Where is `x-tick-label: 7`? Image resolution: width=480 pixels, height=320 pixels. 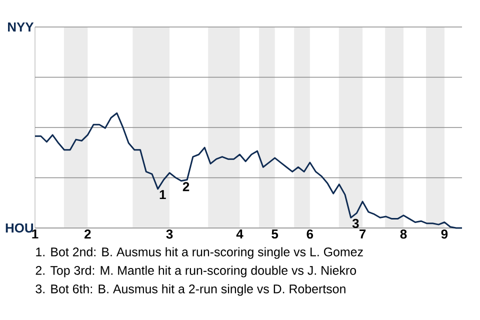
x-tick-label: 7 is located at coordinates (363, 234).